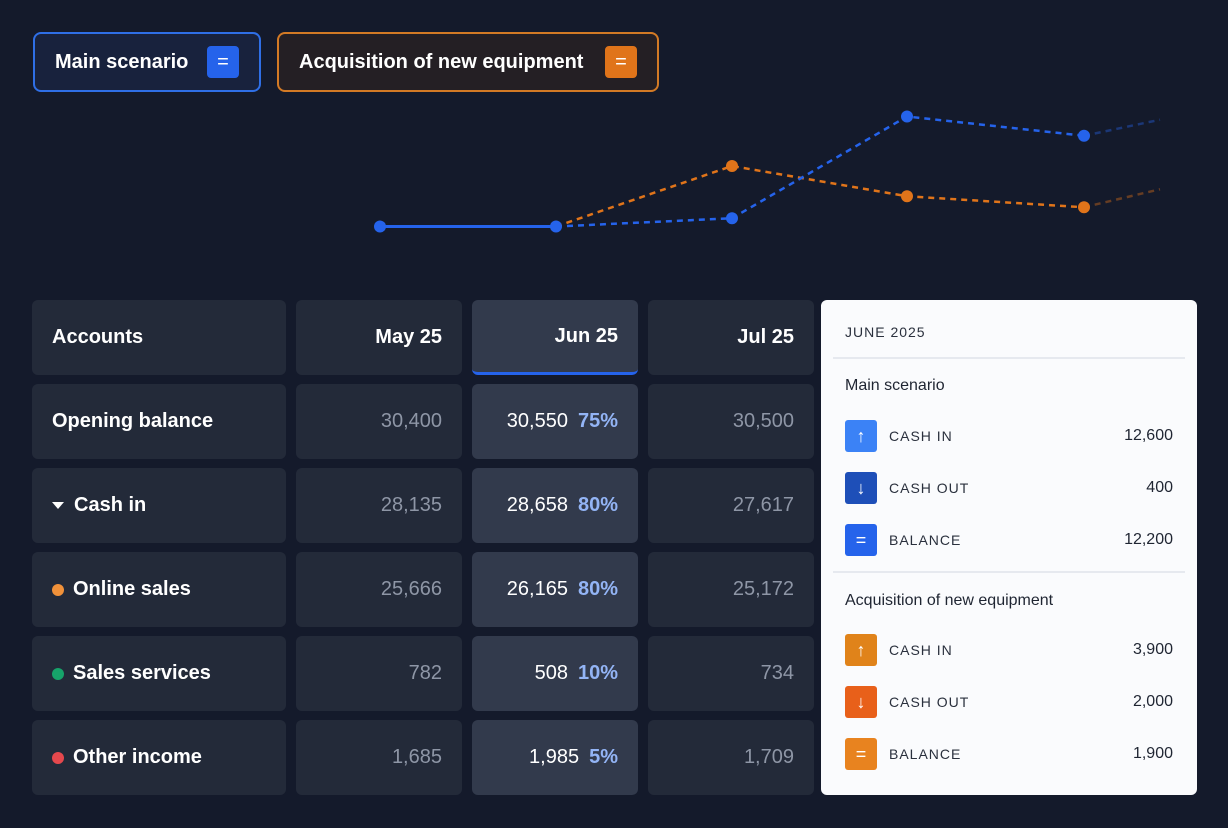  I want to click on main-series-line, so click(820, 171).